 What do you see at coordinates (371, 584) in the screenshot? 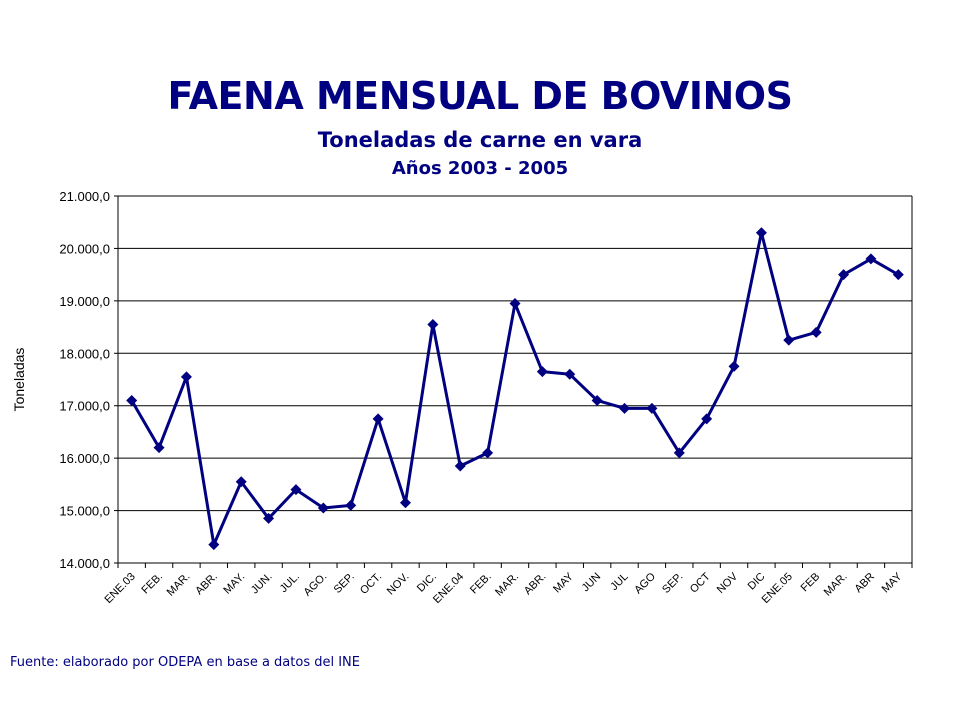
I see `x-tick-label: OCT.` at bounding box center [371, 584].